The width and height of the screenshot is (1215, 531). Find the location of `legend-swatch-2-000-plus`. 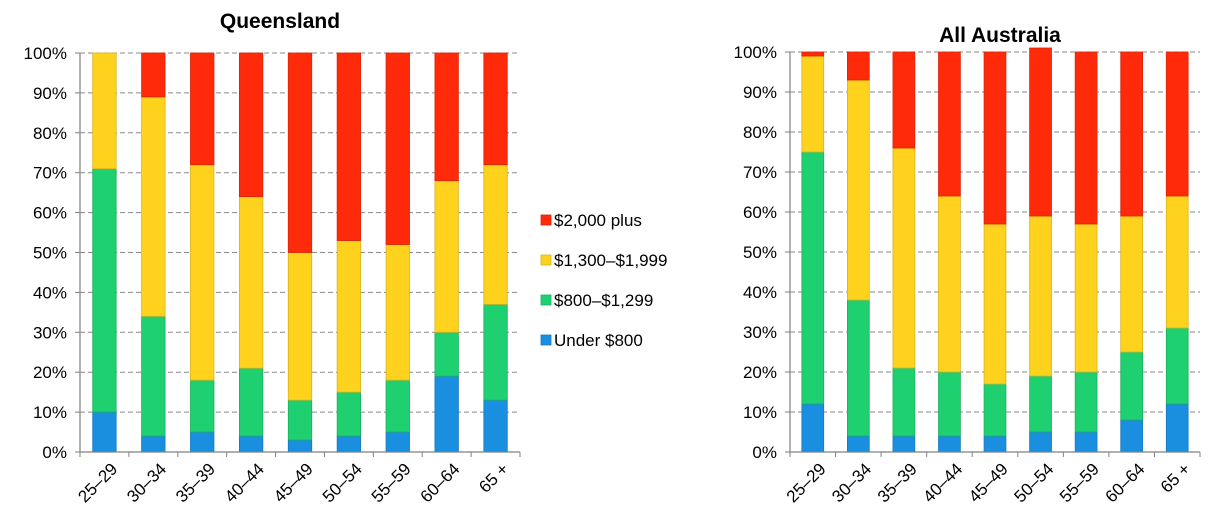

legend-swatch-2-000-plus is located at coordinates (546, 220).